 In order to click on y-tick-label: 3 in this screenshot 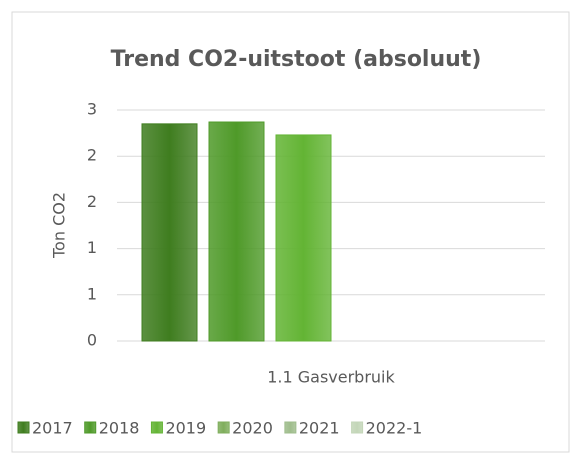, I will do `click(92, 109)`.